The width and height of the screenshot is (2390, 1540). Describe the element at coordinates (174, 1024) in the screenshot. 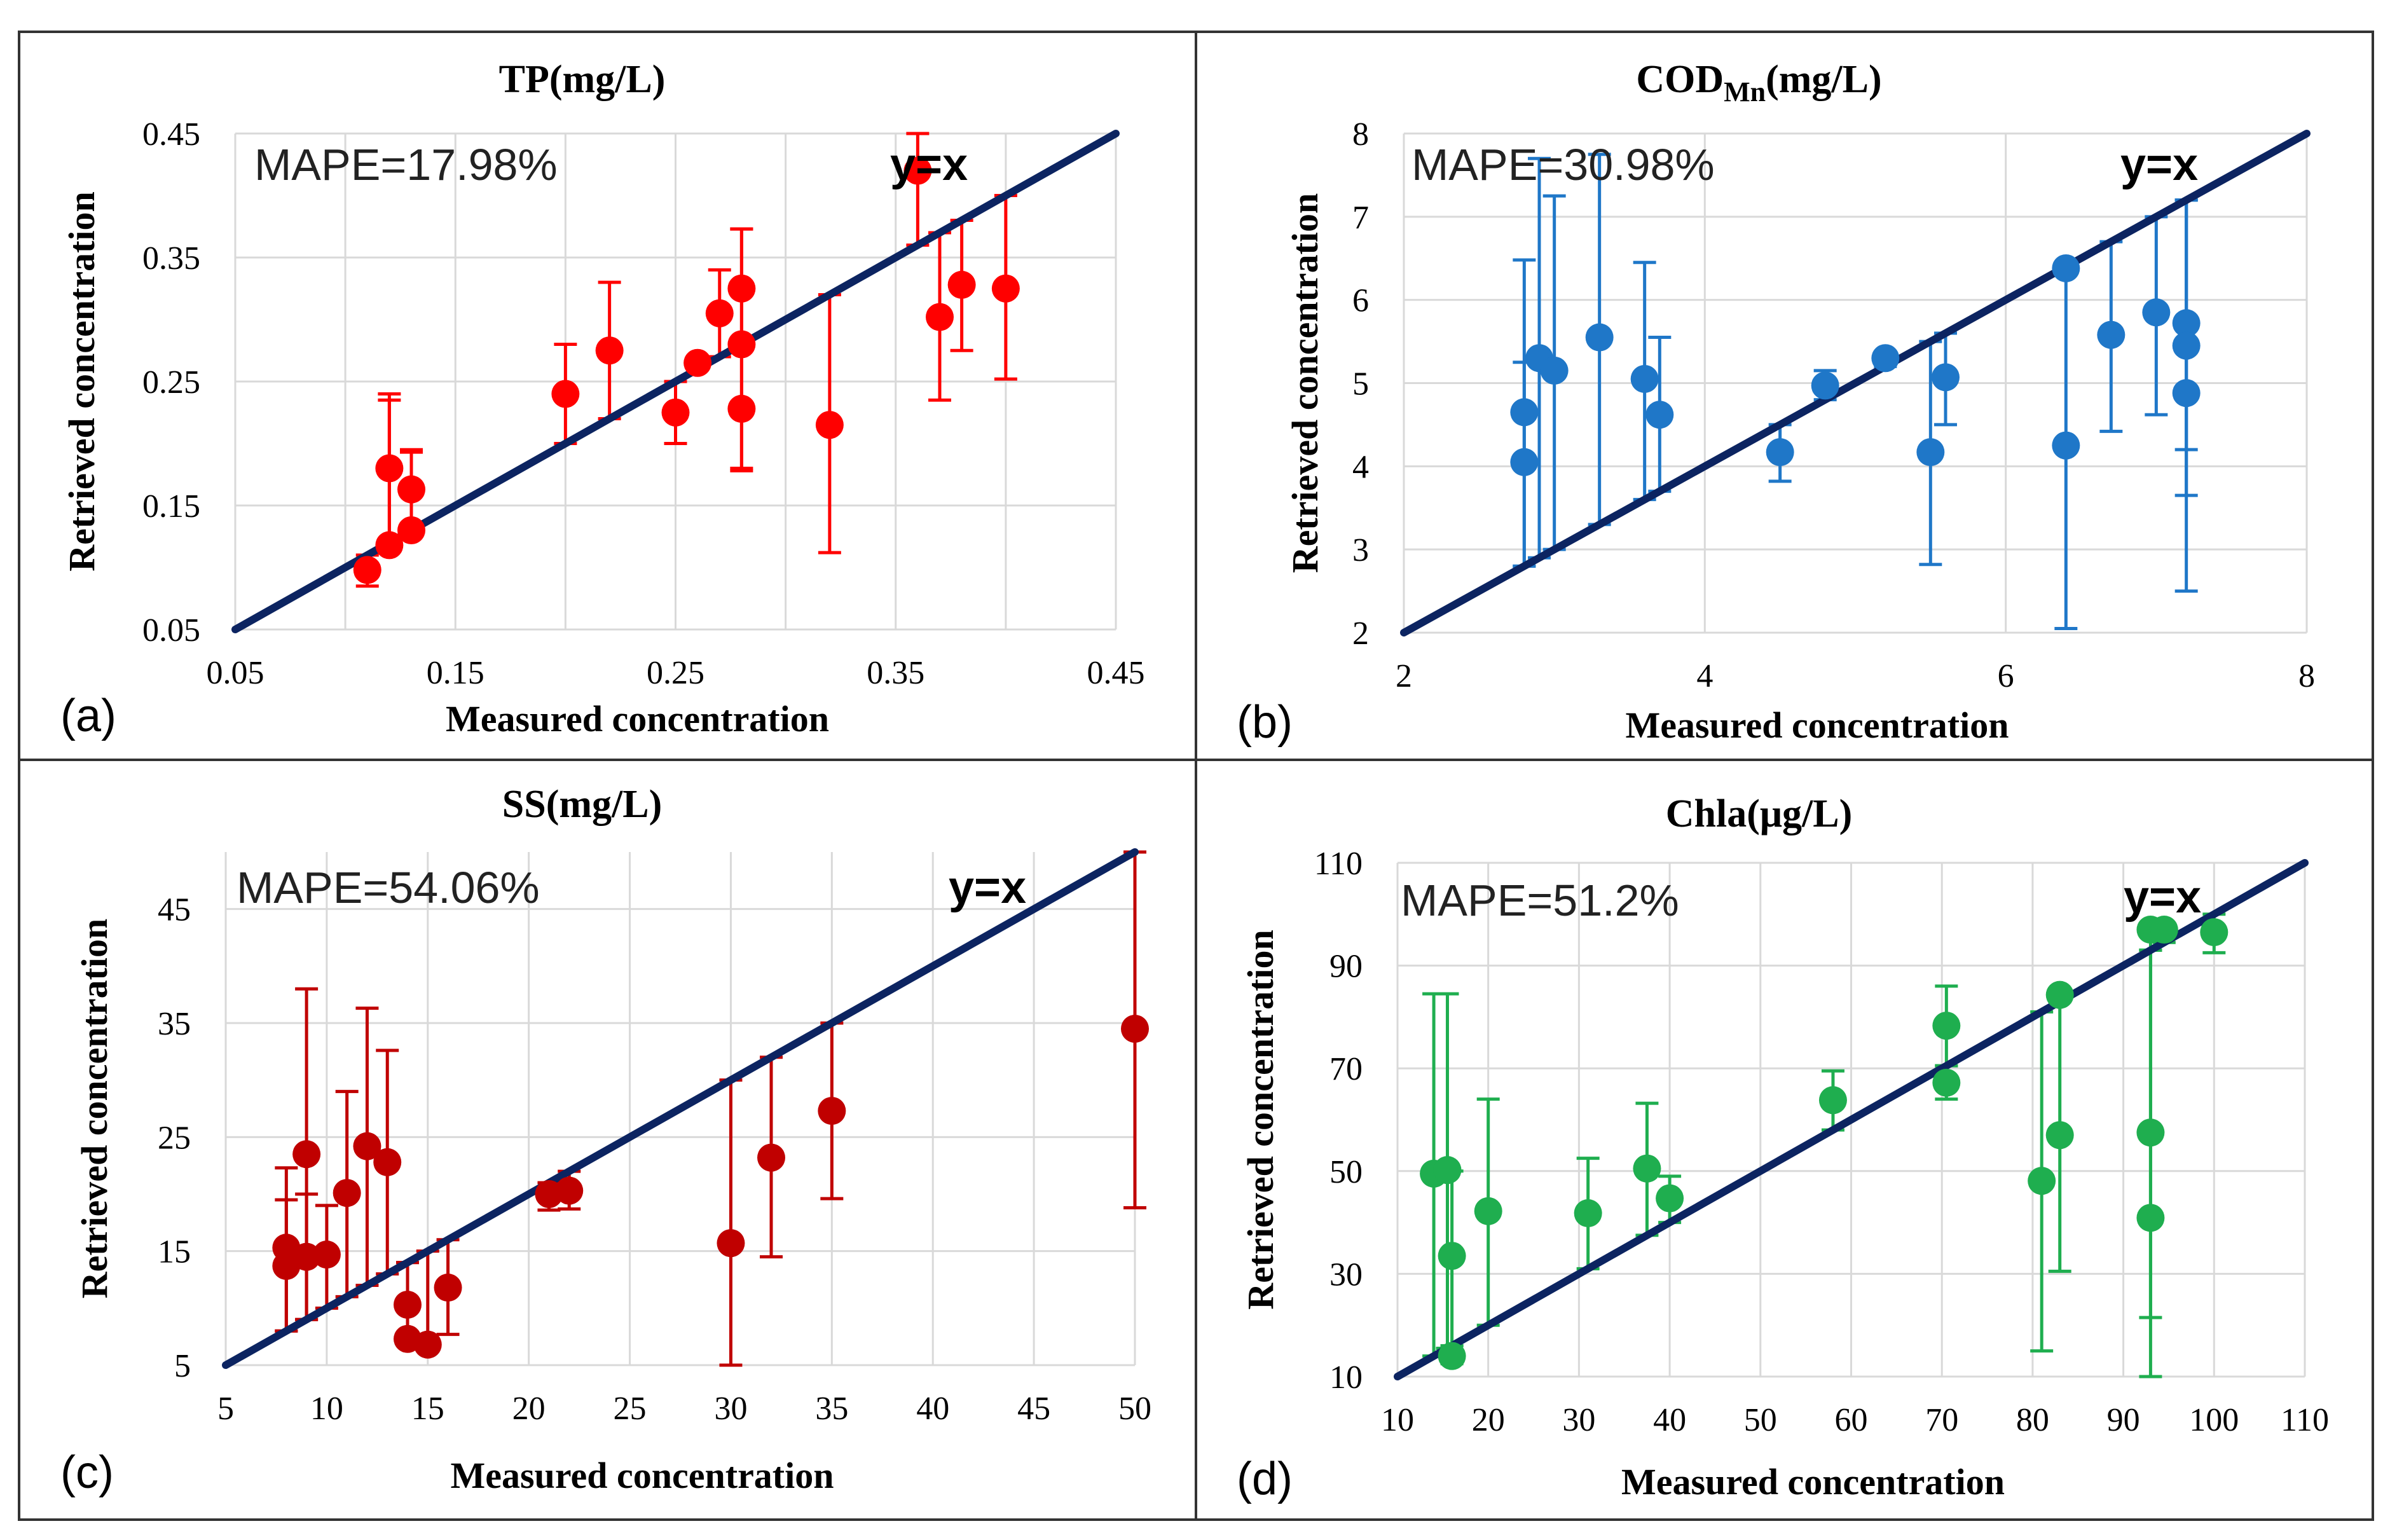

I see `y-tick-label: 35` at that location.